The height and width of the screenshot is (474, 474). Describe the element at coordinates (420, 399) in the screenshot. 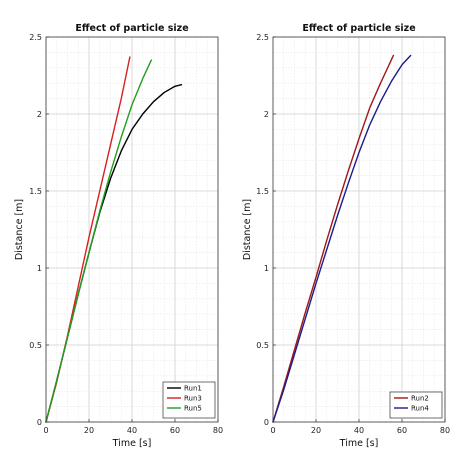

I see `legend-label-run2: Run2` at that location.